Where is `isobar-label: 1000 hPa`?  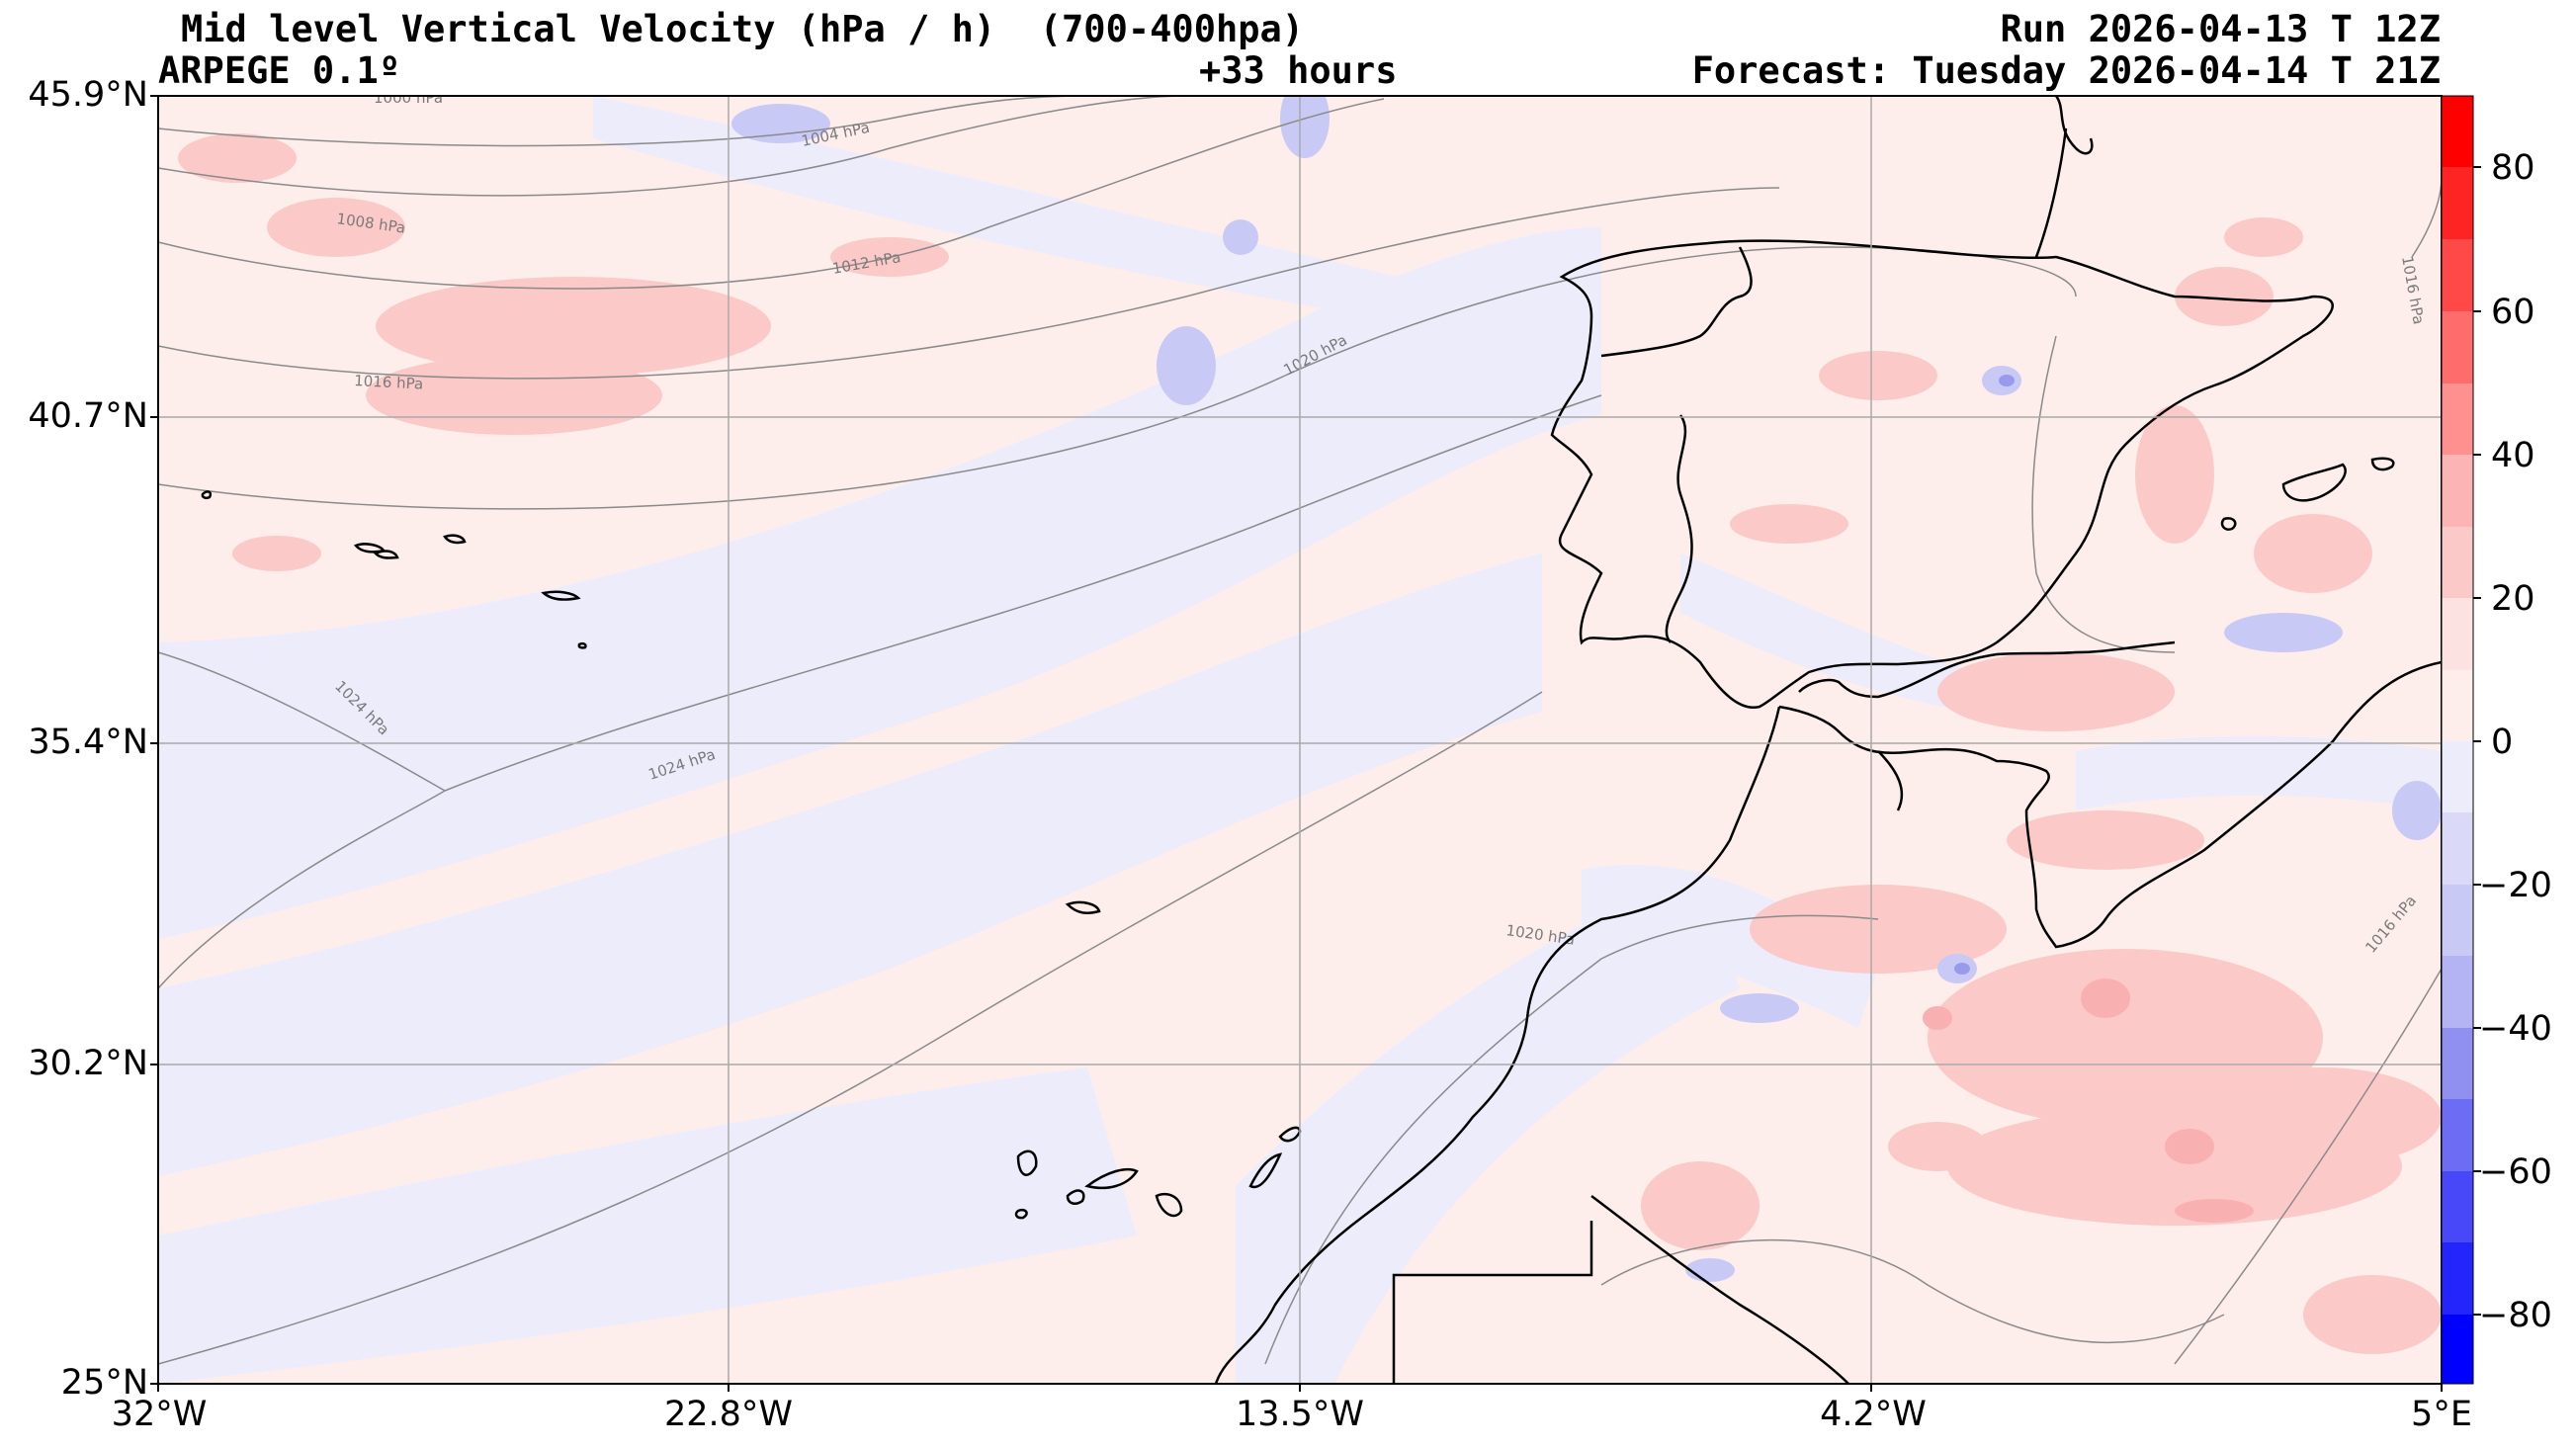 isobar-label: 1000 hPa is located at coordinates (408, 98).